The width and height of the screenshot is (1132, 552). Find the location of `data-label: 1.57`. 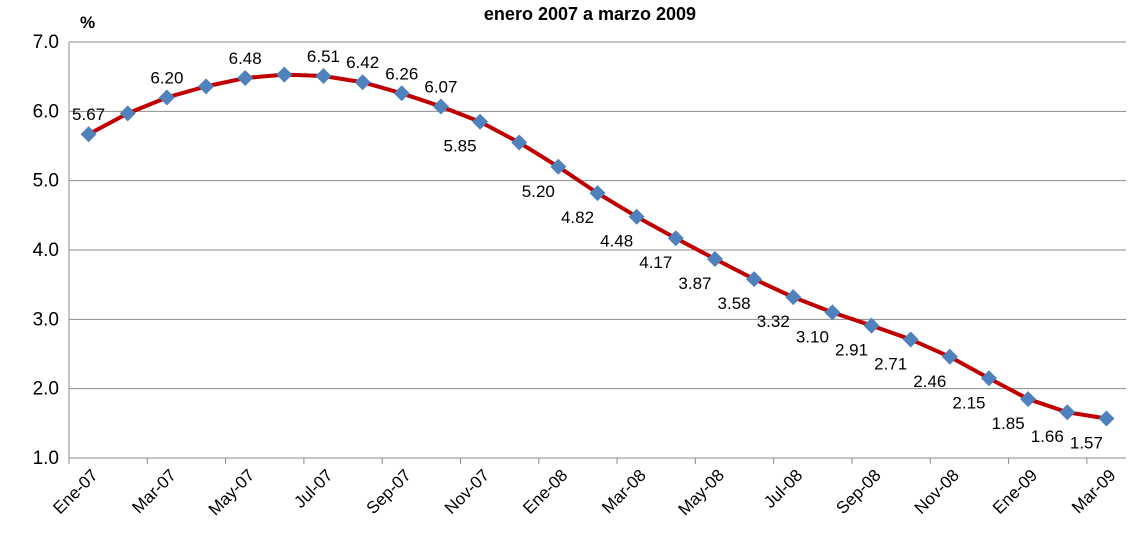

data-label: 1.57 is located at coordinates (1086, 442).